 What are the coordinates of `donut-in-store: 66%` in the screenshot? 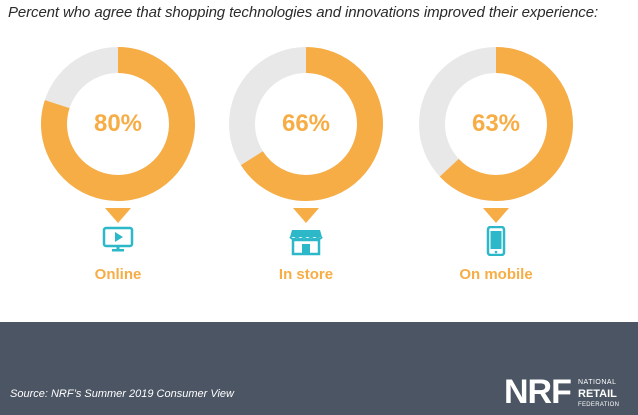 It's located at (306, 124).